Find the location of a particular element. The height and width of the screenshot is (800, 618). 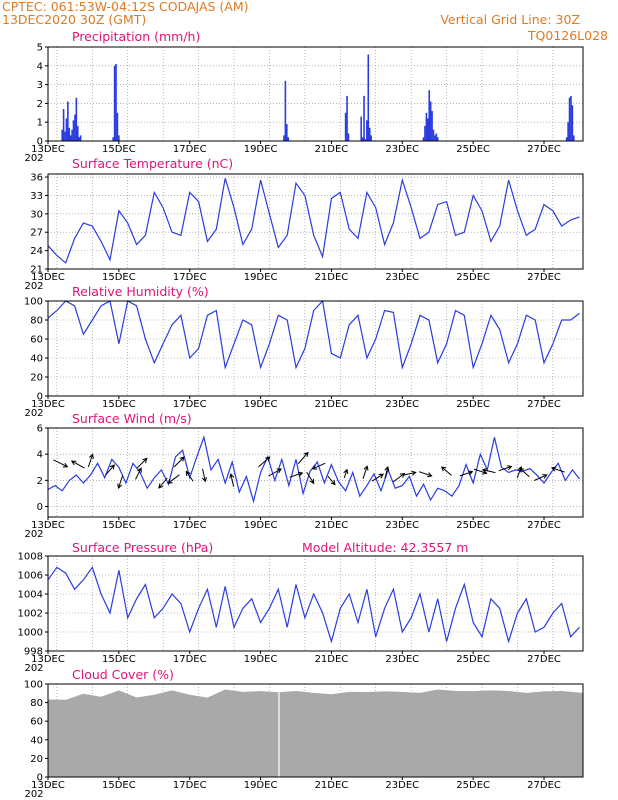

cloud-ytick-label: 100 is located at coordinates (33, 685).